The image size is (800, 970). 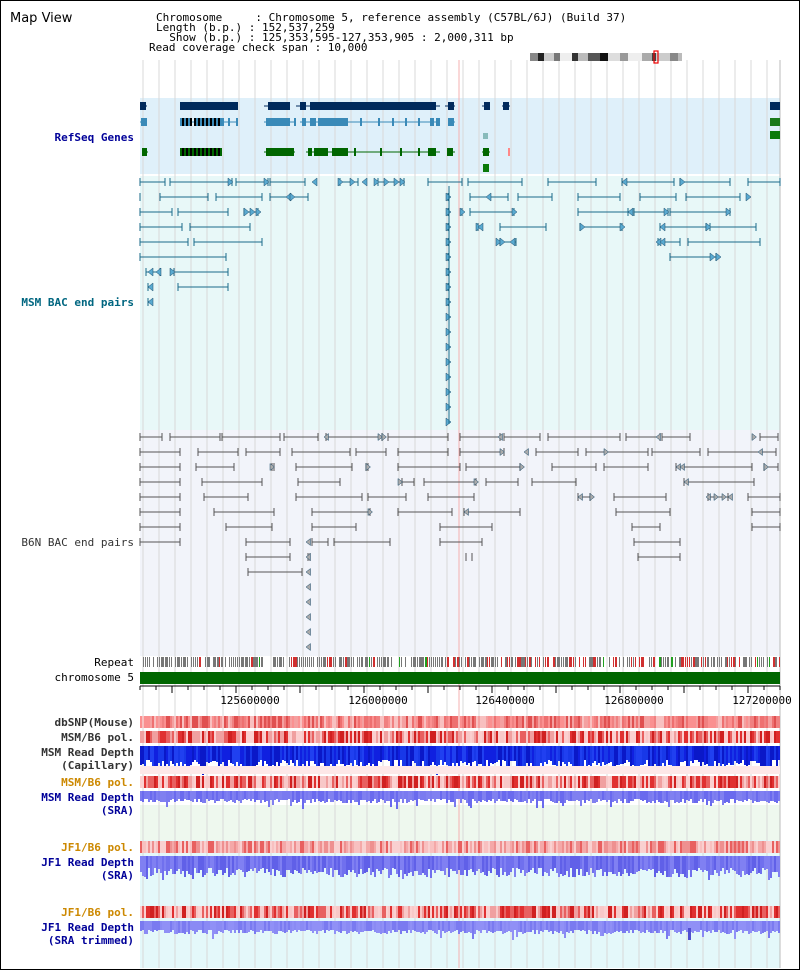 What do you see at coordinates (77, 302) in the screenshot?
I see `msm-bac-label: MSM BAC end pairs` at bounding box center [77, 302].